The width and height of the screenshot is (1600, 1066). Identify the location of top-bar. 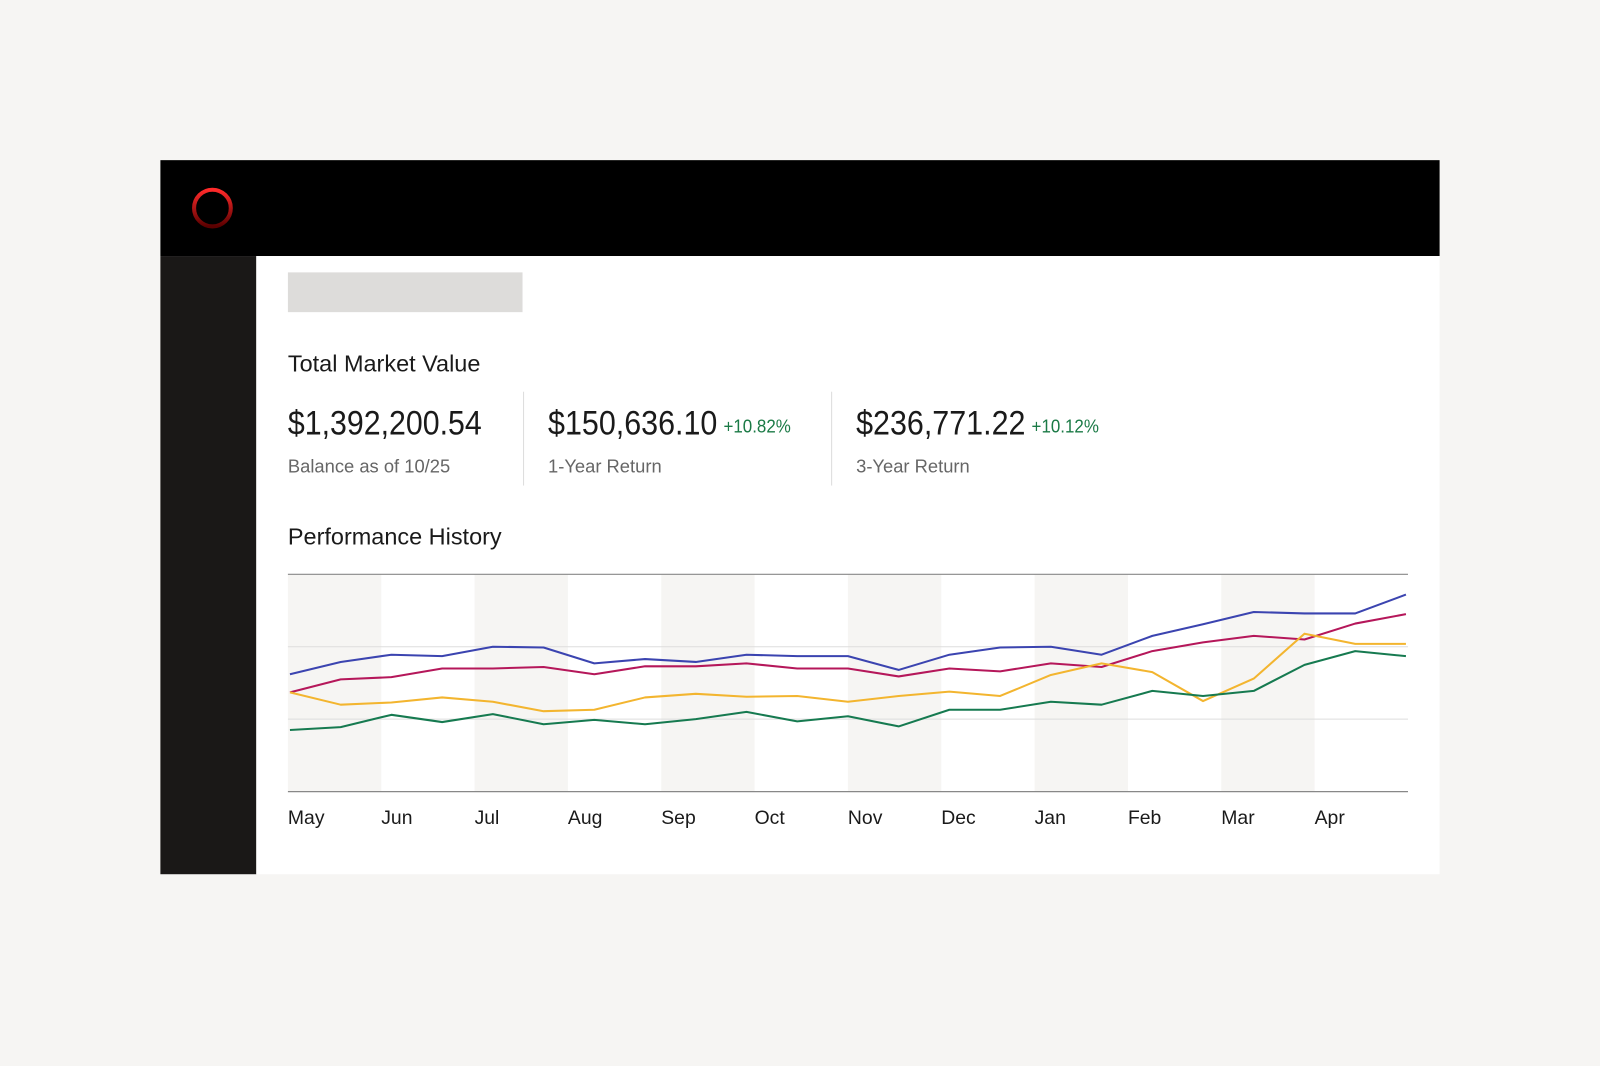
(800, 208).